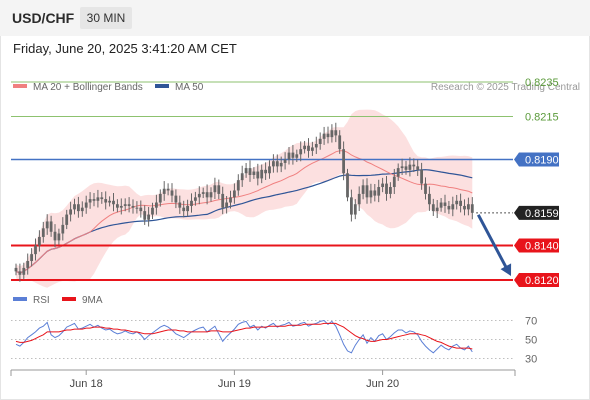 The image size is (590, 400). Describe the element at coordinates (542, 281) in the screenshot. I see `level-label-support-5: 0.8120` at that location.